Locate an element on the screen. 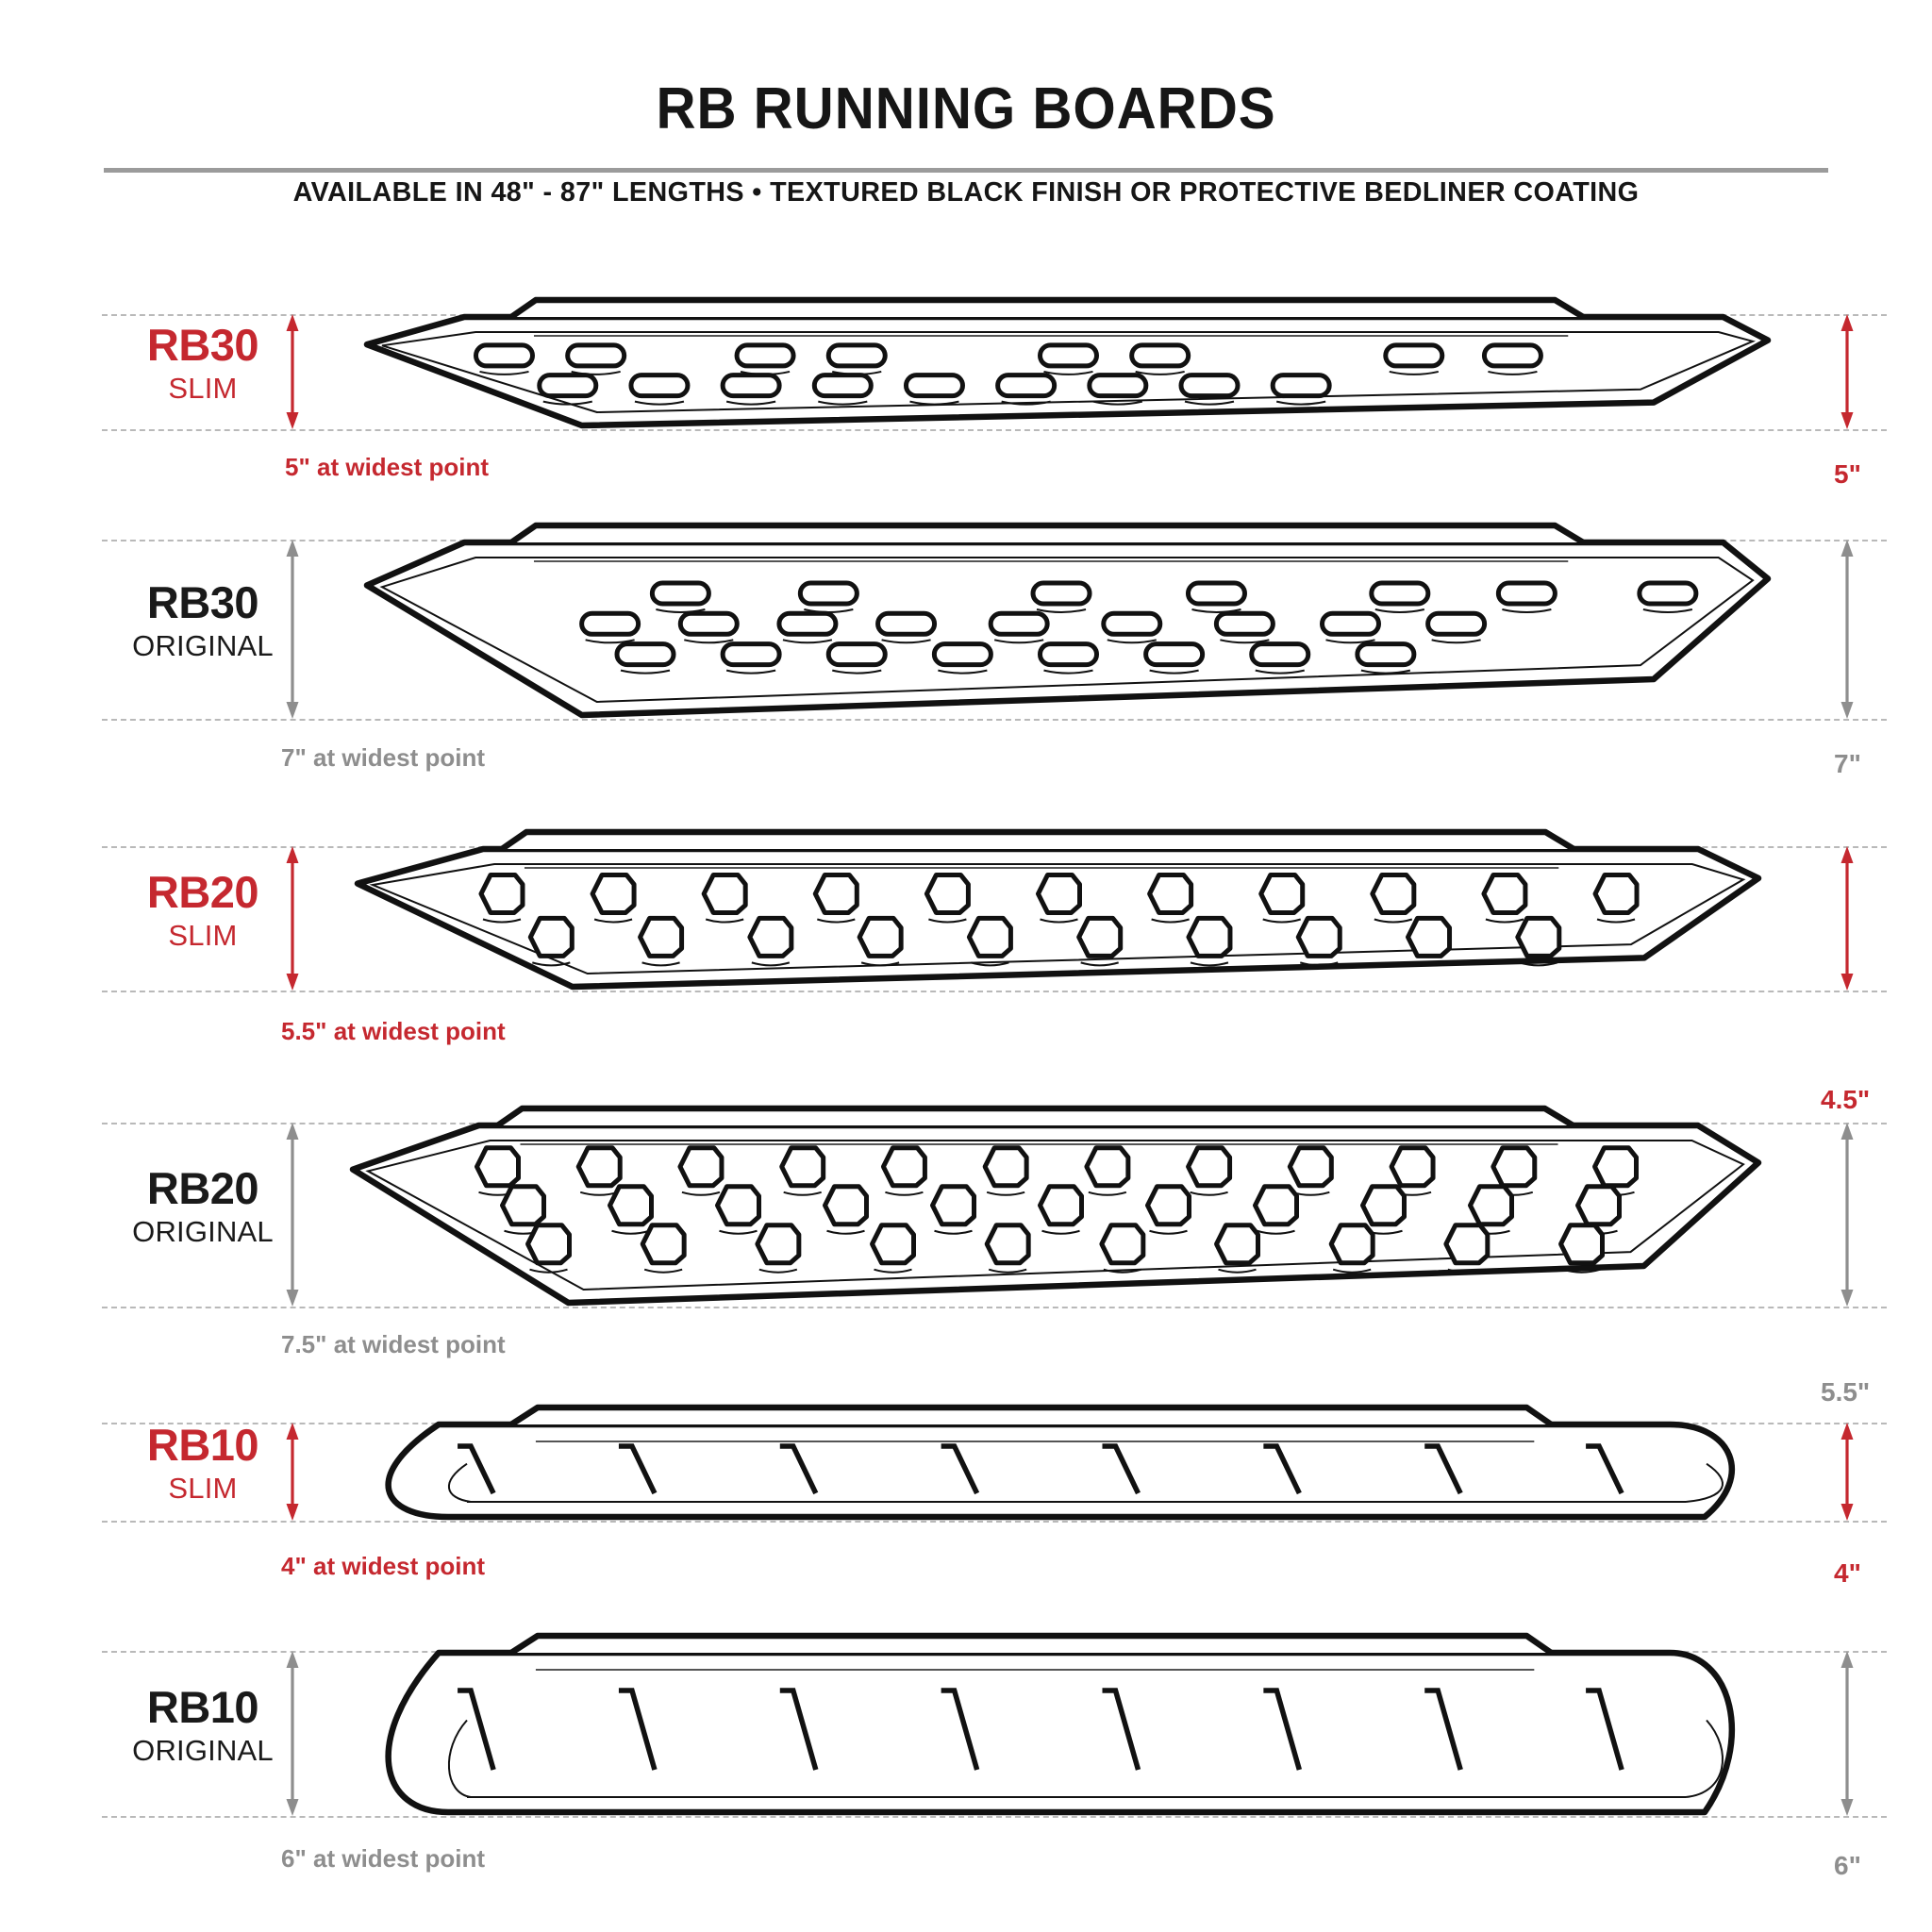 Image resolution: width=1932 pixels, height=1932 pixels. height-measurement-label: 4.5" is located at coordinates (1846, 1099).